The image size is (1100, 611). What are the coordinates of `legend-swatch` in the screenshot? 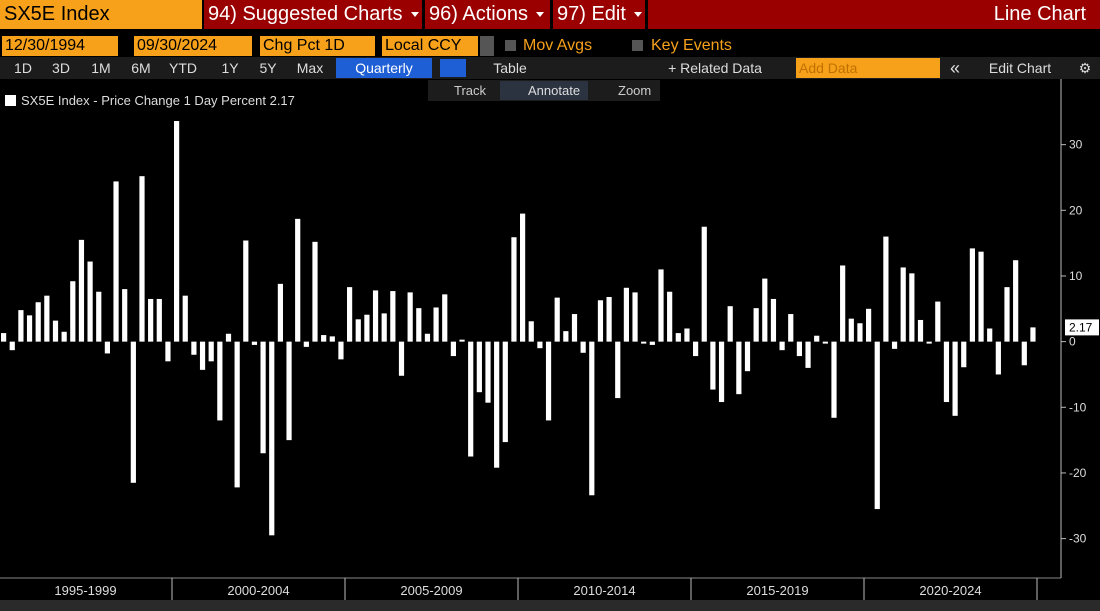 It's located at (10, 100).